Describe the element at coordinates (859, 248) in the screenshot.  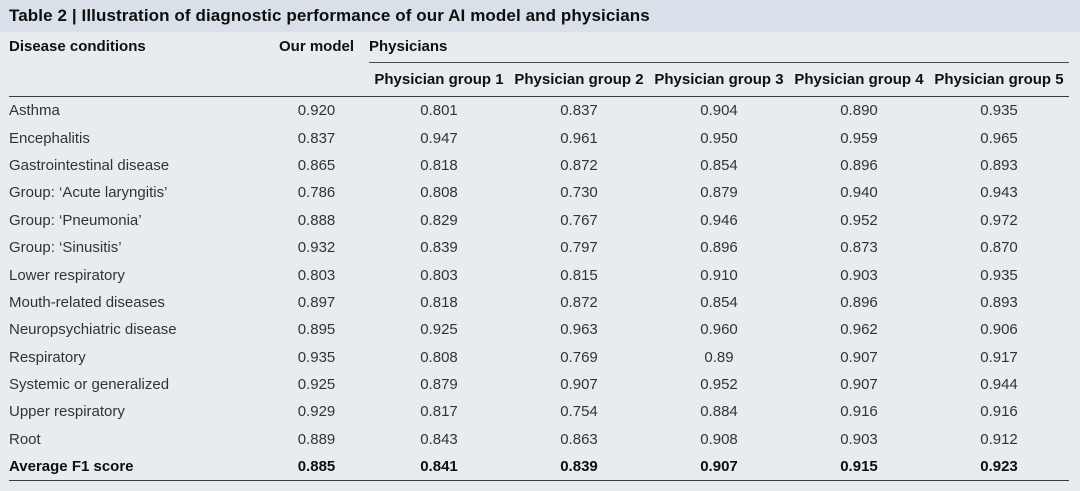
I see `value-cell: 0.873` at that location.